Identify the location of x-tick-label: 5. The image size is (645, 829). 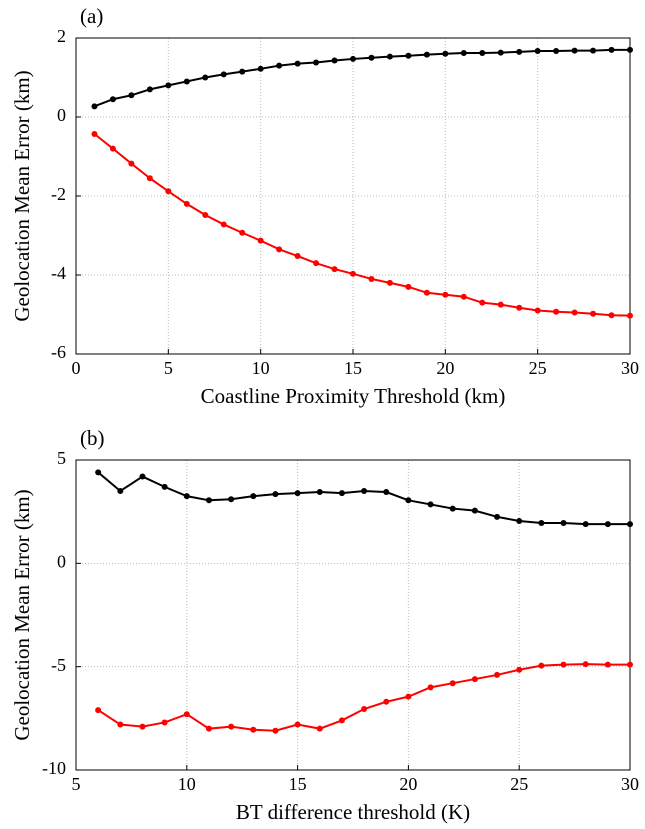
(168, 368).